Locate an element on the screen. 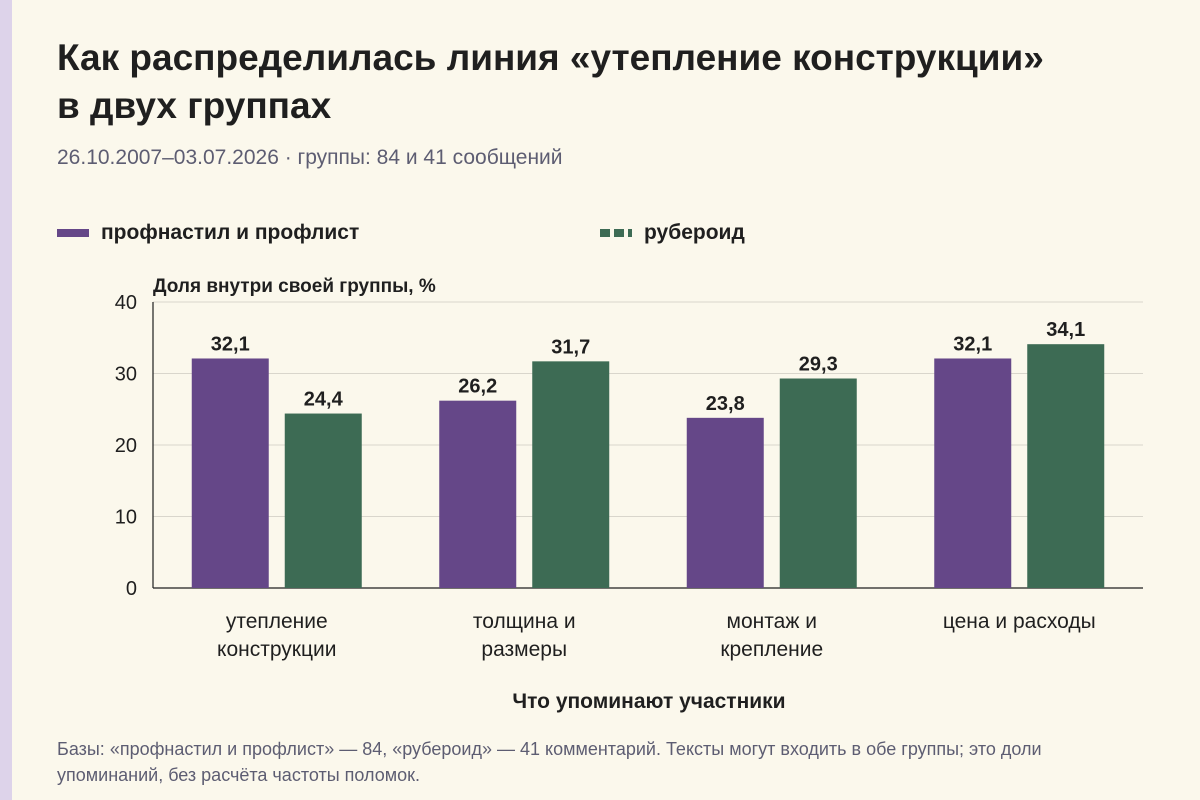  y-tick-label: 20 is located at coordinates (126, 446).